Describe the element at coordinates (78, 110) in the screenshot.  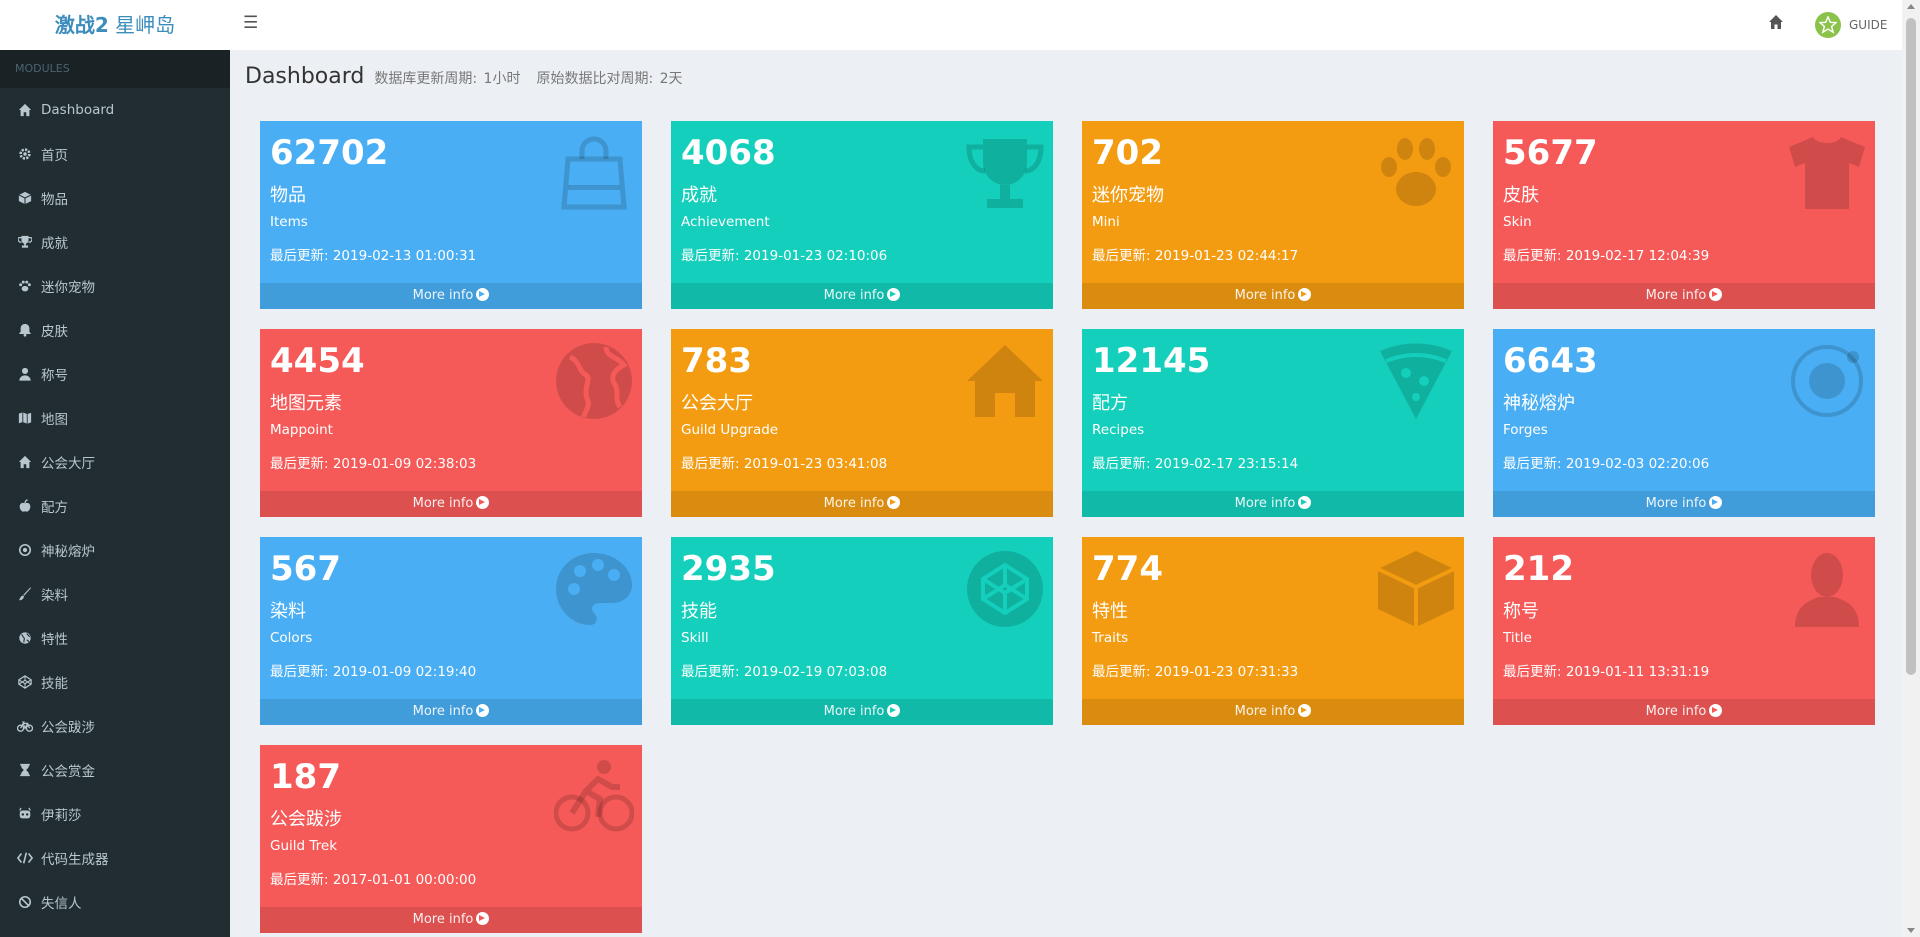
I see `sidebar-item-label: Dashboard` at that location.